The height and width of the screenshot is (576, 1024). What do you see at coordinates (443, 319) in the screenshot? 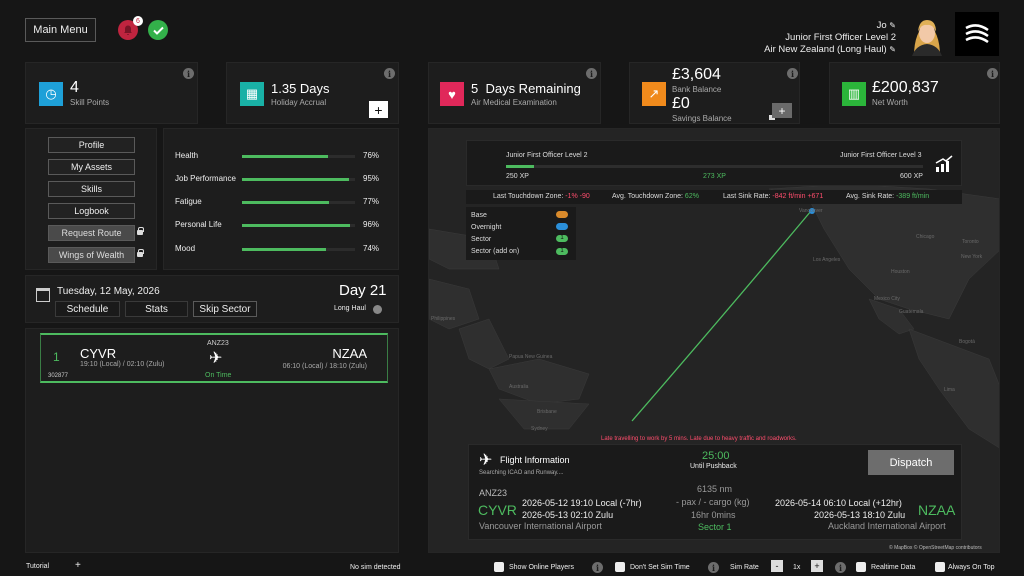
I see `map-label-philippines: Philippines` at bounding box center [443, 319].